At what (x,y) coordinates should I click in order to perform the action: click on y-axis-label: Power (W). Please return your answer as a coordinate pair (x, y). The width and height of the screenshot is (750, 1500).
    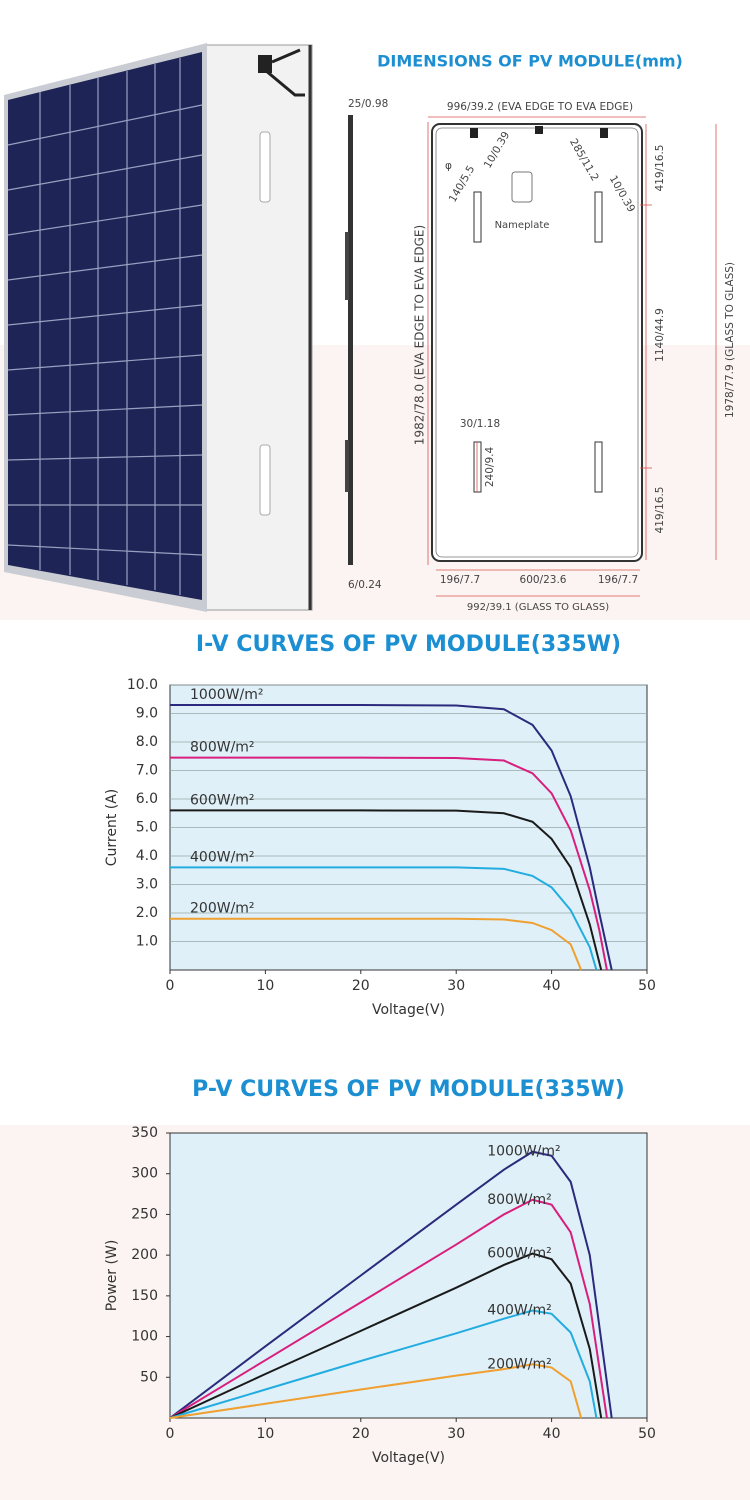
    Looking at the image, I should click on (112, 1276).